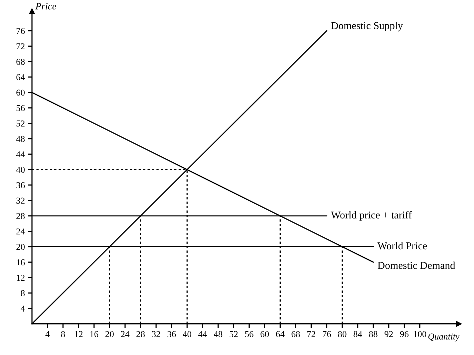 The height and width of the screenshot is (355, 474). I want to click on y-tick-label: 52, so click(20, 123).